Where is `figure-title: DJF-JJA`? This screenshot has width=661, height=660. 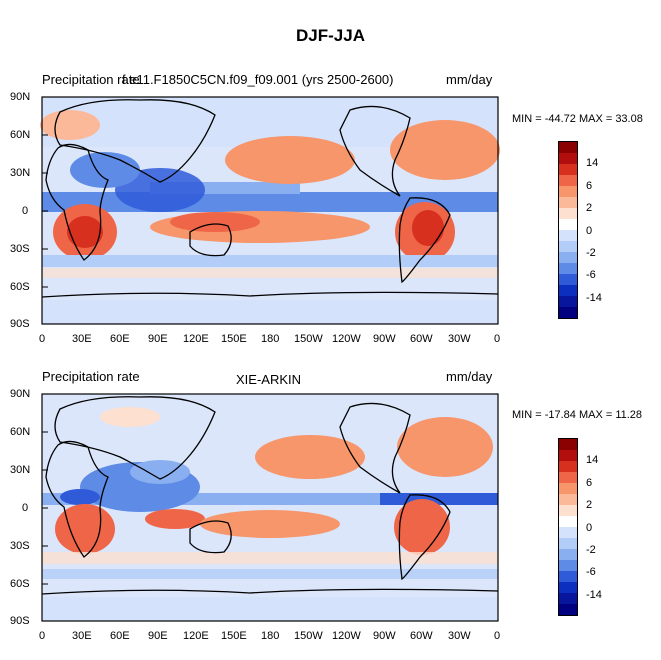
figure-title: DJF-JJA is located at coordinates (330, 35).